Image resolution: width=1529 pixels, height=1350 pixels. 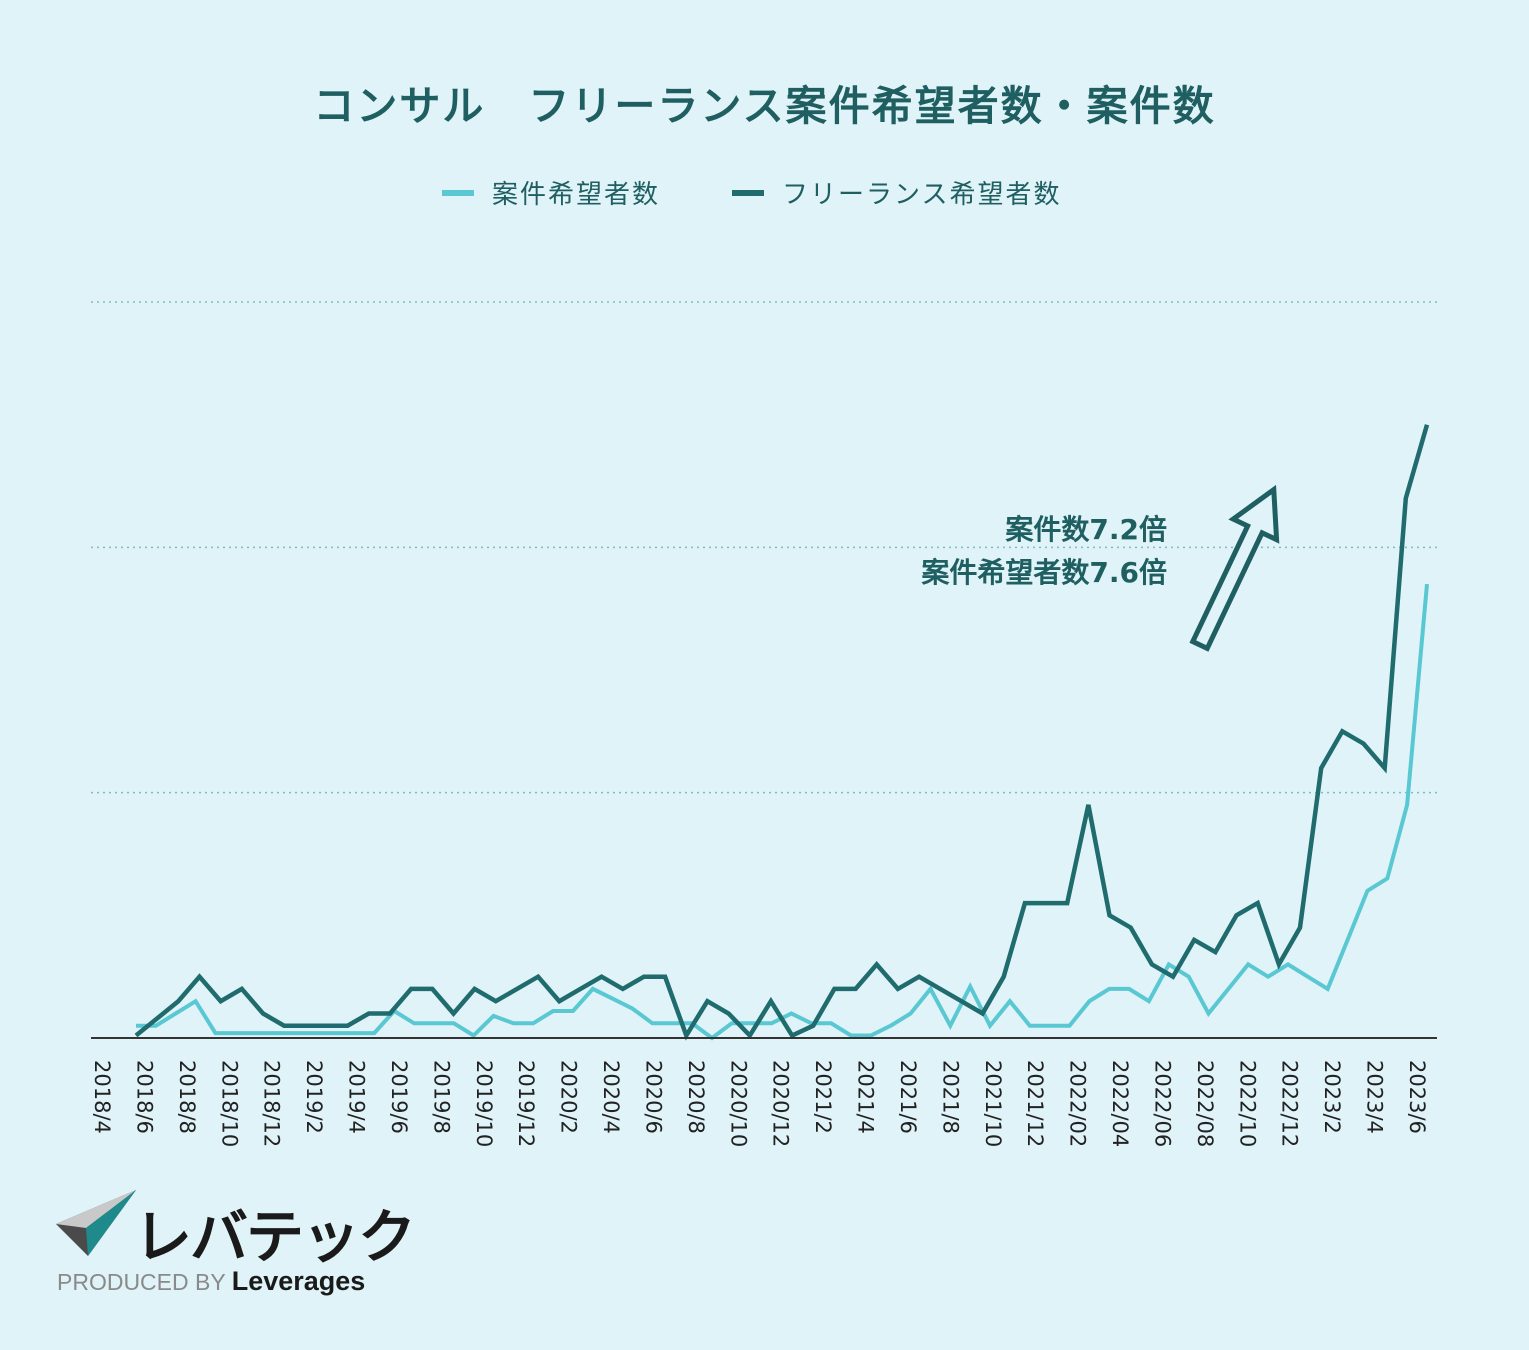 What do you see at coordinates (102, 1097) in the screenshot?
I see `x-tick-label: 2018/4` at bounding box center [102, 1097].